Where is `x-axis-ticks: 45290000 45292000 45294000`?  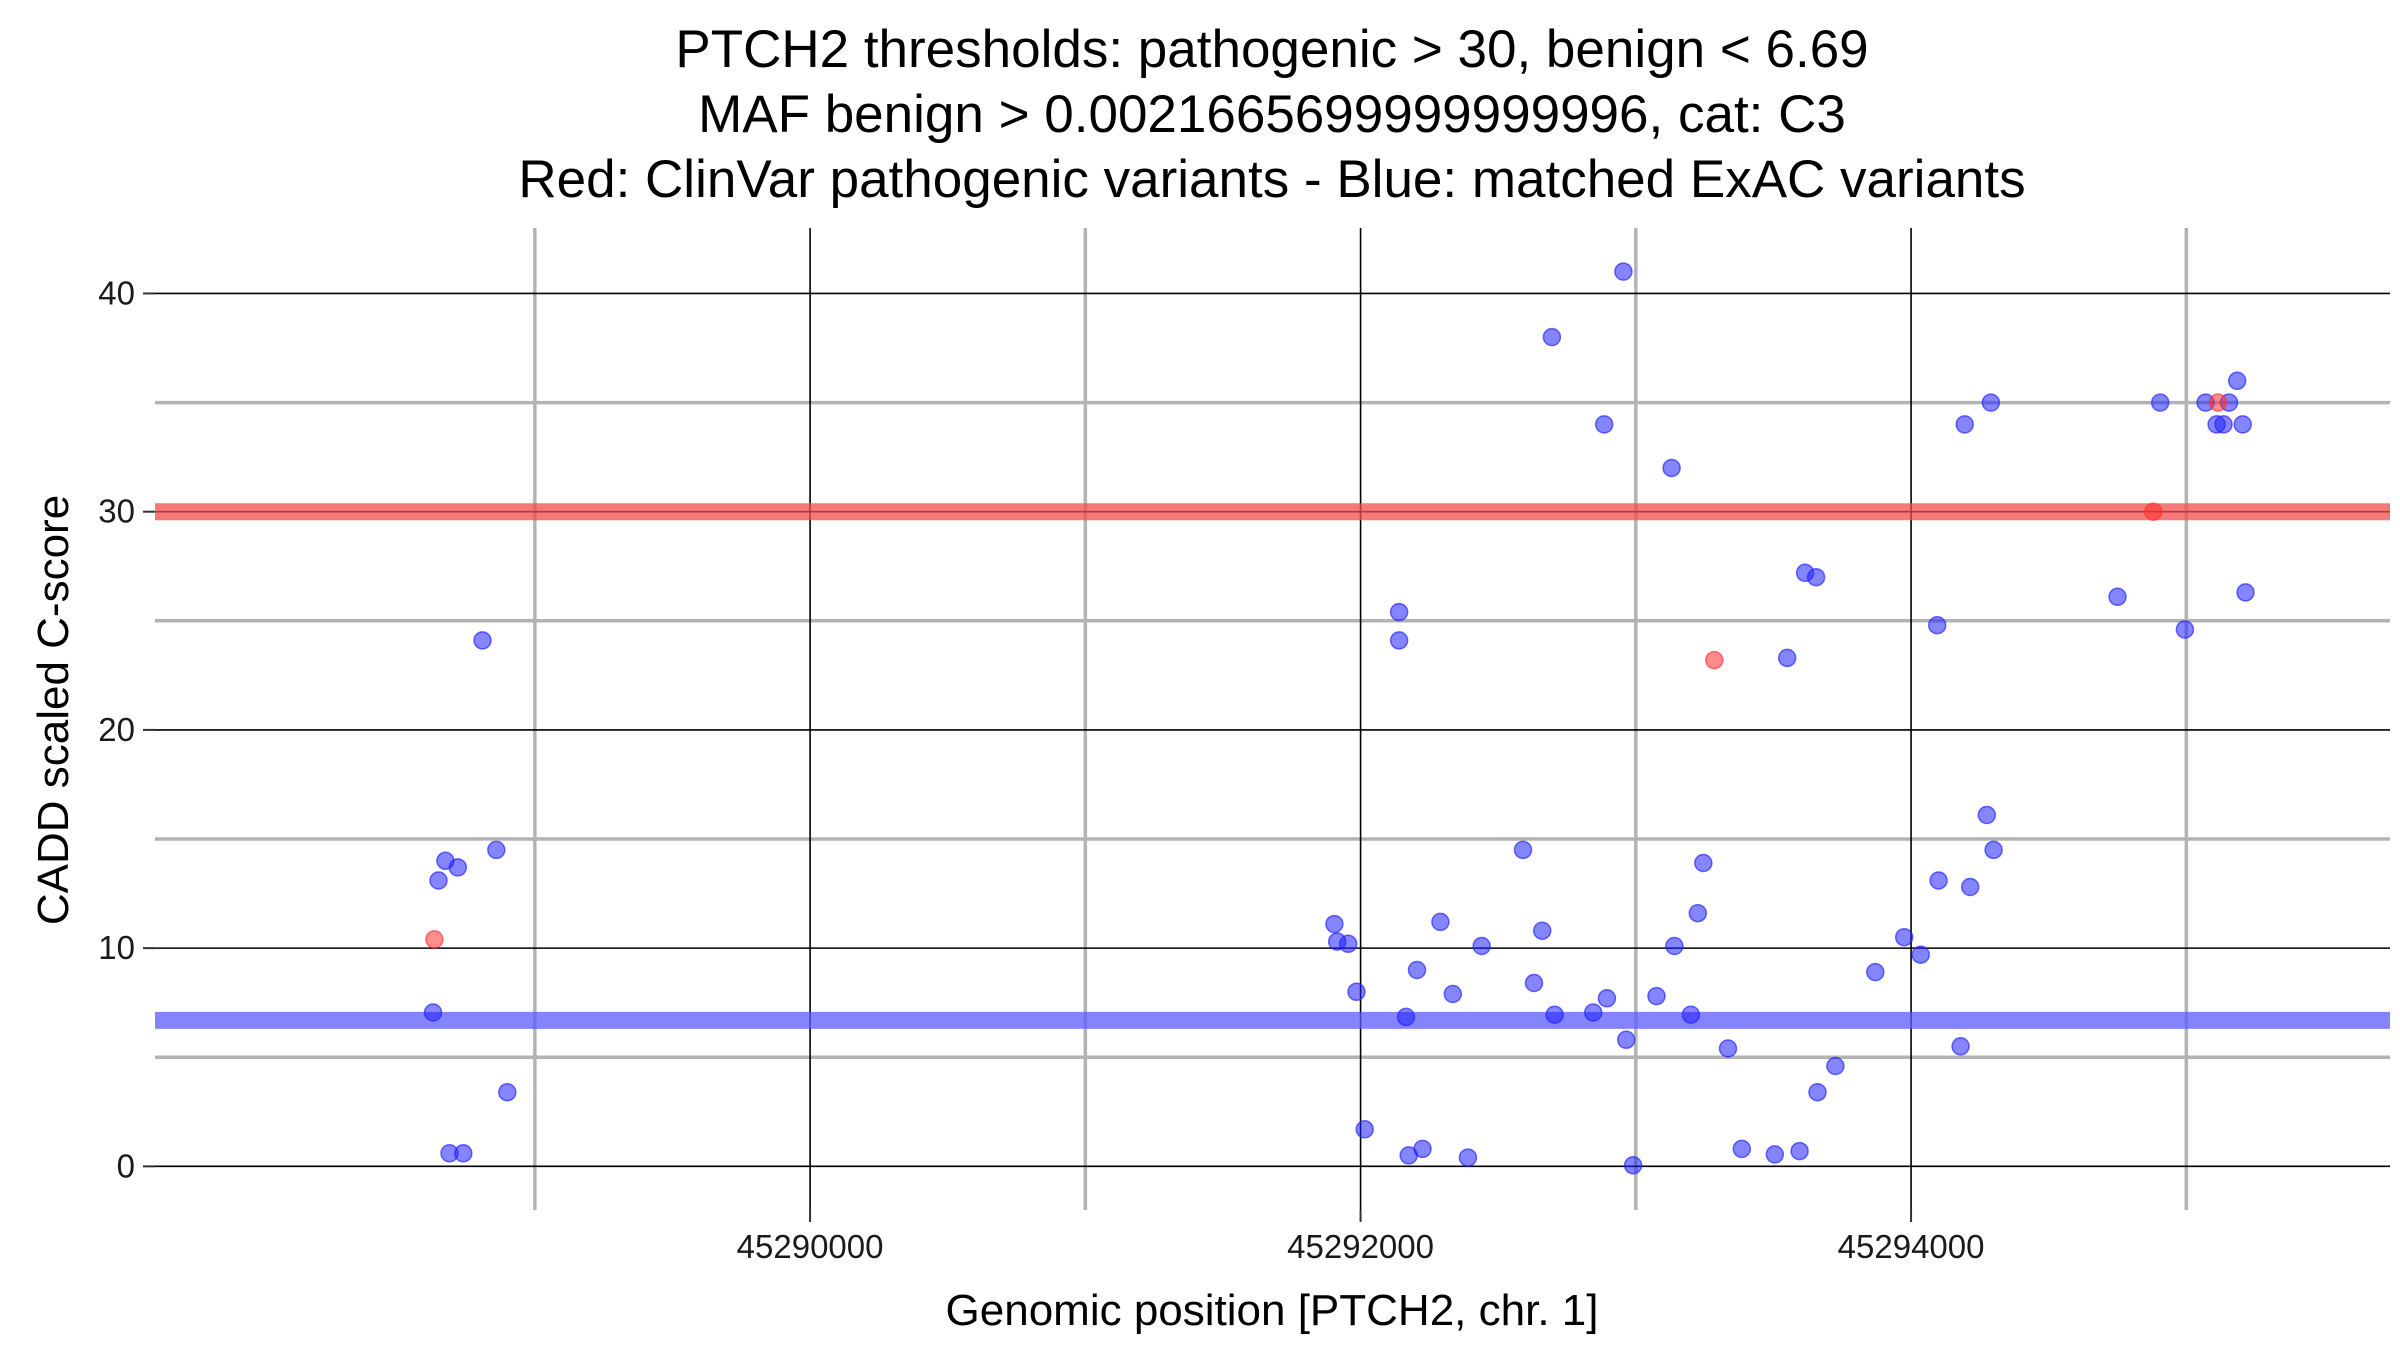 x-axis-ticks: 45290000 45292000 45294000 is located at coordinates (1361, 1237).